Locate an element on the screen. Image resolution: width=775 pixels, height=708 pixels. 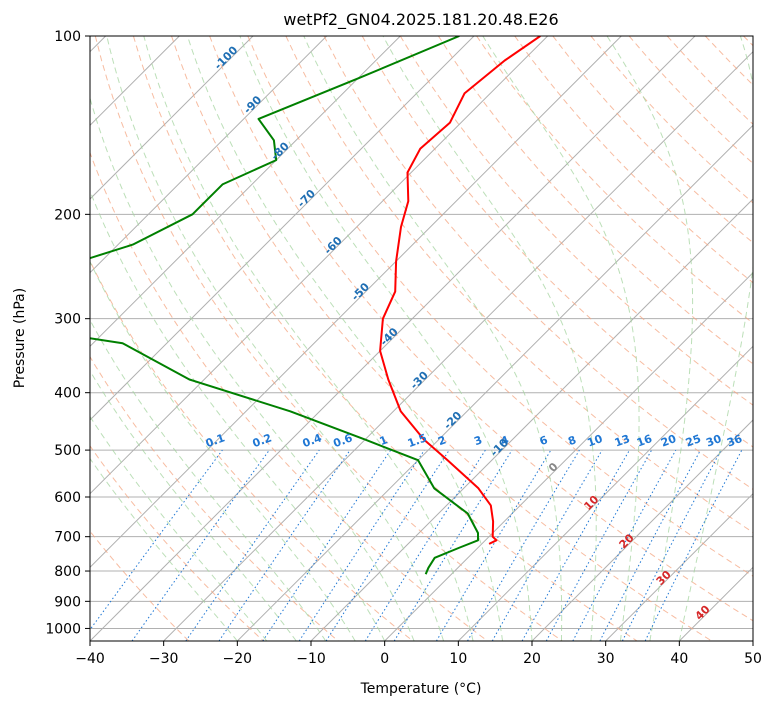
y-tick-label: 1000 is located at coordinates (63, 629).